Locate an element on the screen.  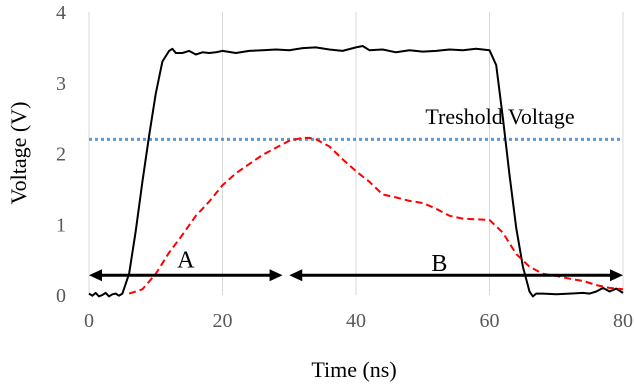
annotation-arrowhead-left-A is located at coordinates (95, 275).